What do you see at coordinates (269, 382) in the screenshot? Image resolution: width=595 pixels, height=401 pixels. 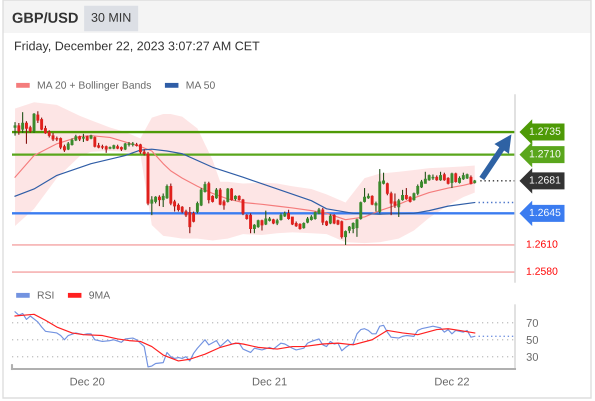 I see `x-tick-label: Dec 21` at bounding box center [269, 382].